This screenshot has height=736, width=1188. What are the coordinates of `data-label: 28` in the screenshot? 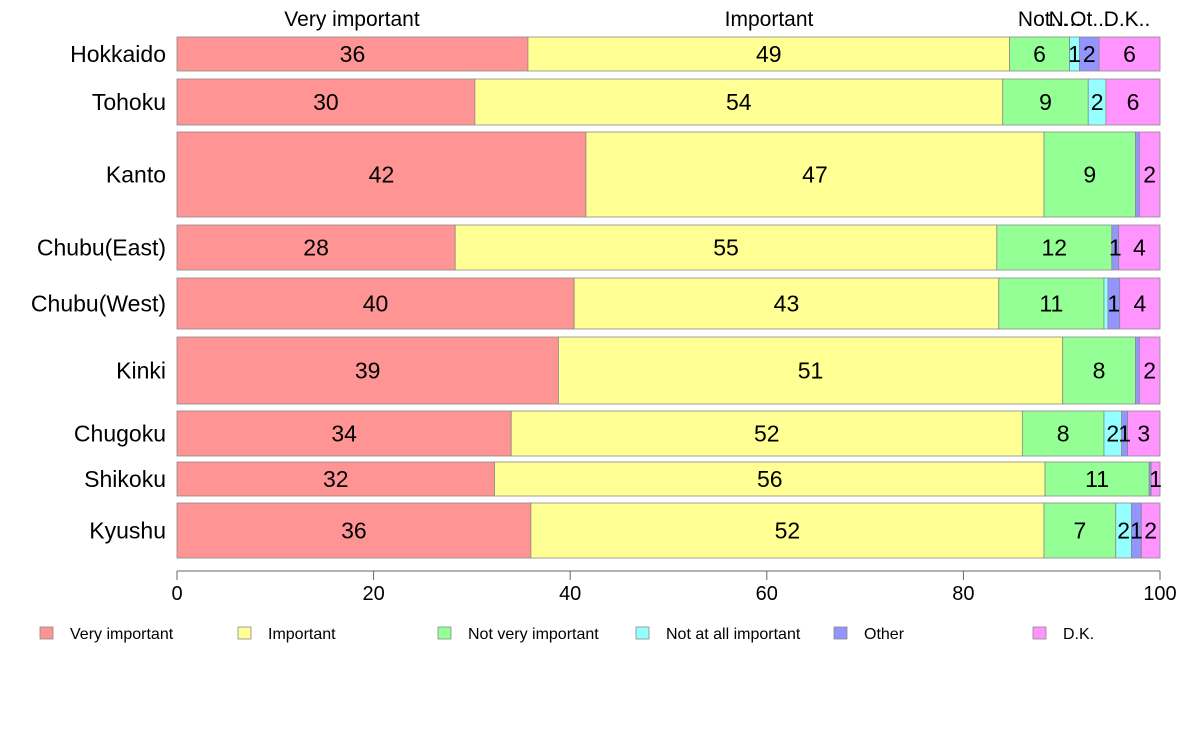 It's located at (316, 248).